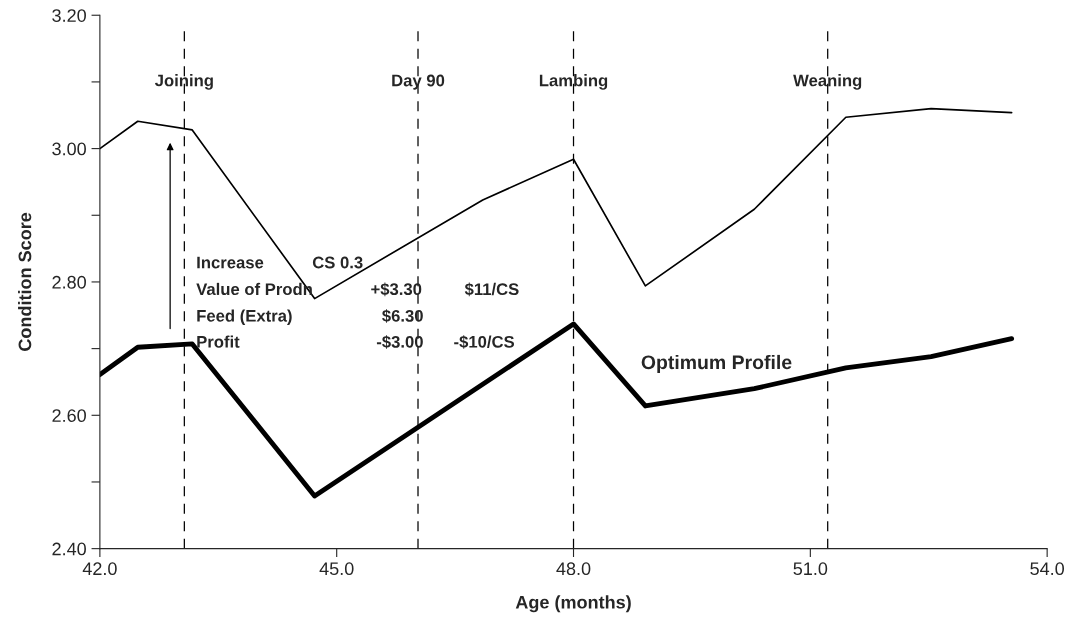 The height and width of the screenshot is (635, 1074). Describe the element at coordinates (69, 549) in the screenshot. I see `y-tick-label: 2.40` at that location.